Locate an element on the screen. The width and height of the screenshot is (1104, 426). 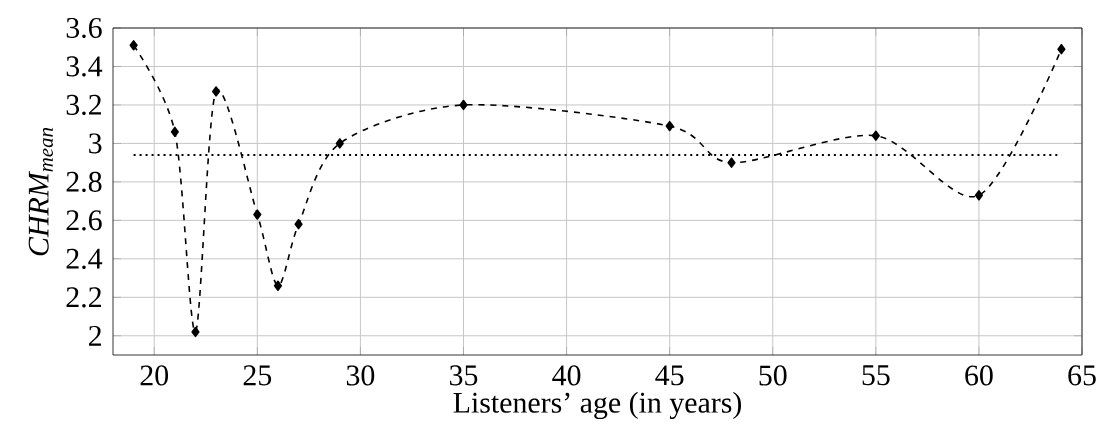
y-axis-title: CHRM$_{mean}$ is located at coordinates (40, 191).